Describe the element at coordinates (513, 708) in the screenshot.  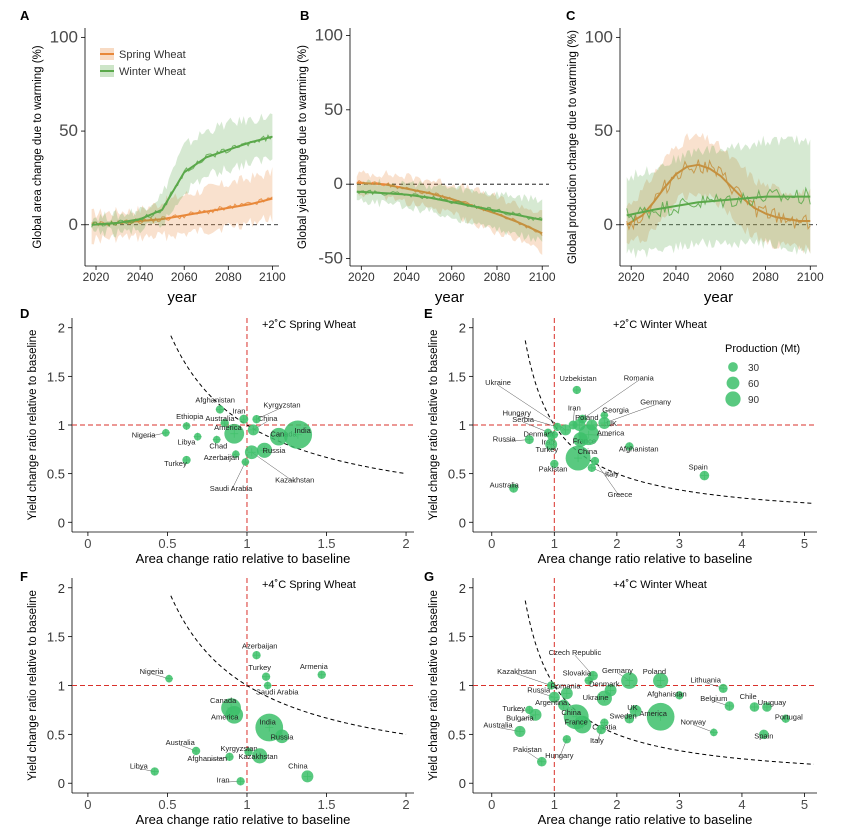
I see `country-label: Turkey` at that location.